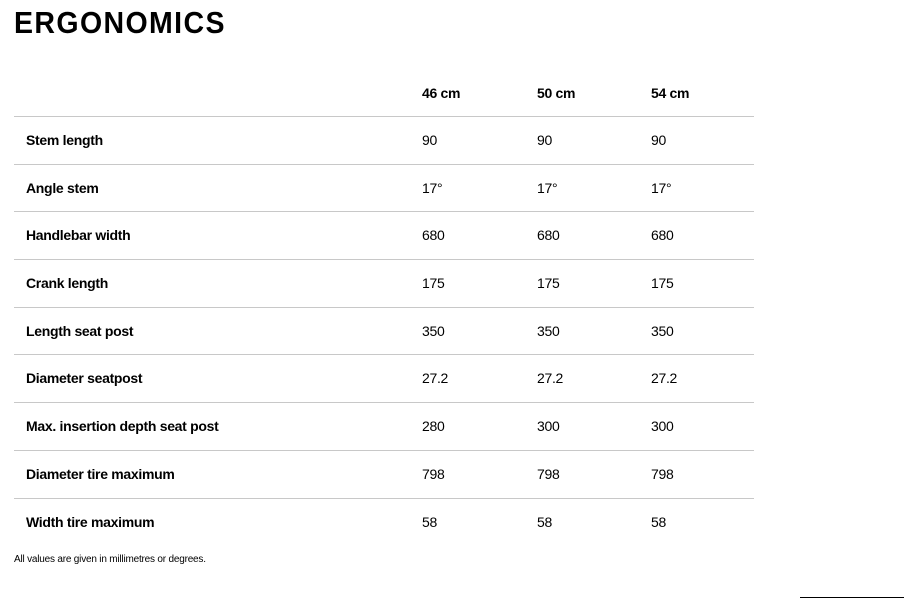 The image size is (904, 600). I want to click on row-label: Crank length, so click(67, 283).